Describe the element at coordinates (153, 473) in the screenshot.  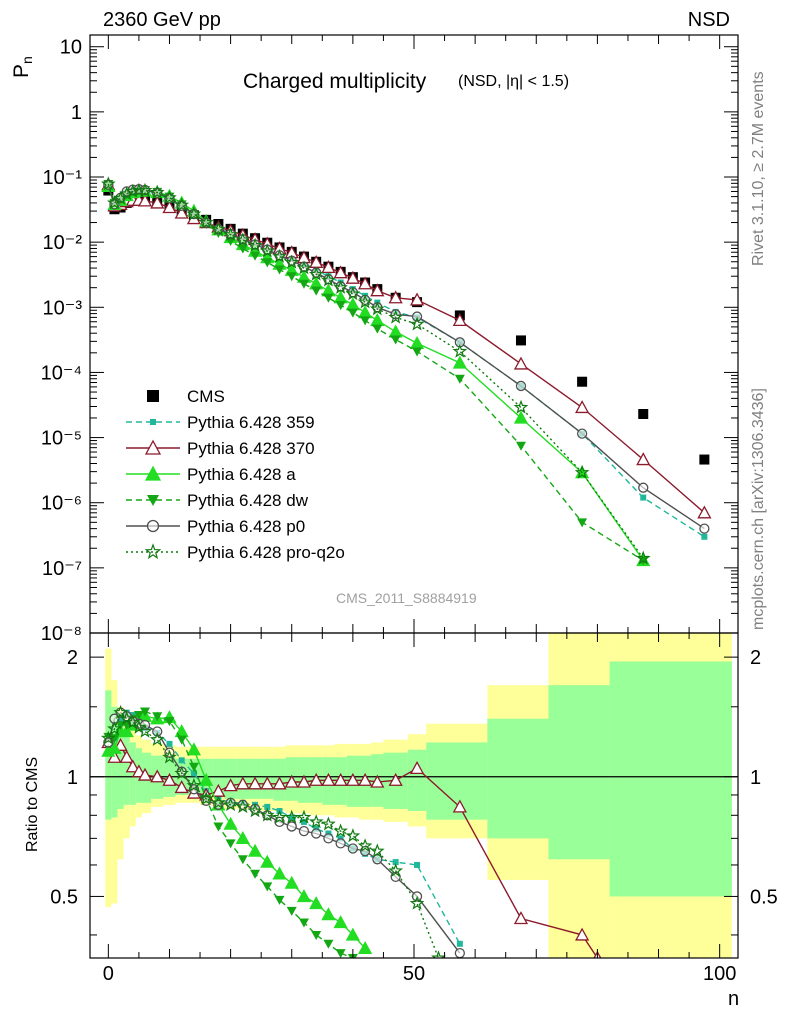
I see `legend-marker-a` at that location.